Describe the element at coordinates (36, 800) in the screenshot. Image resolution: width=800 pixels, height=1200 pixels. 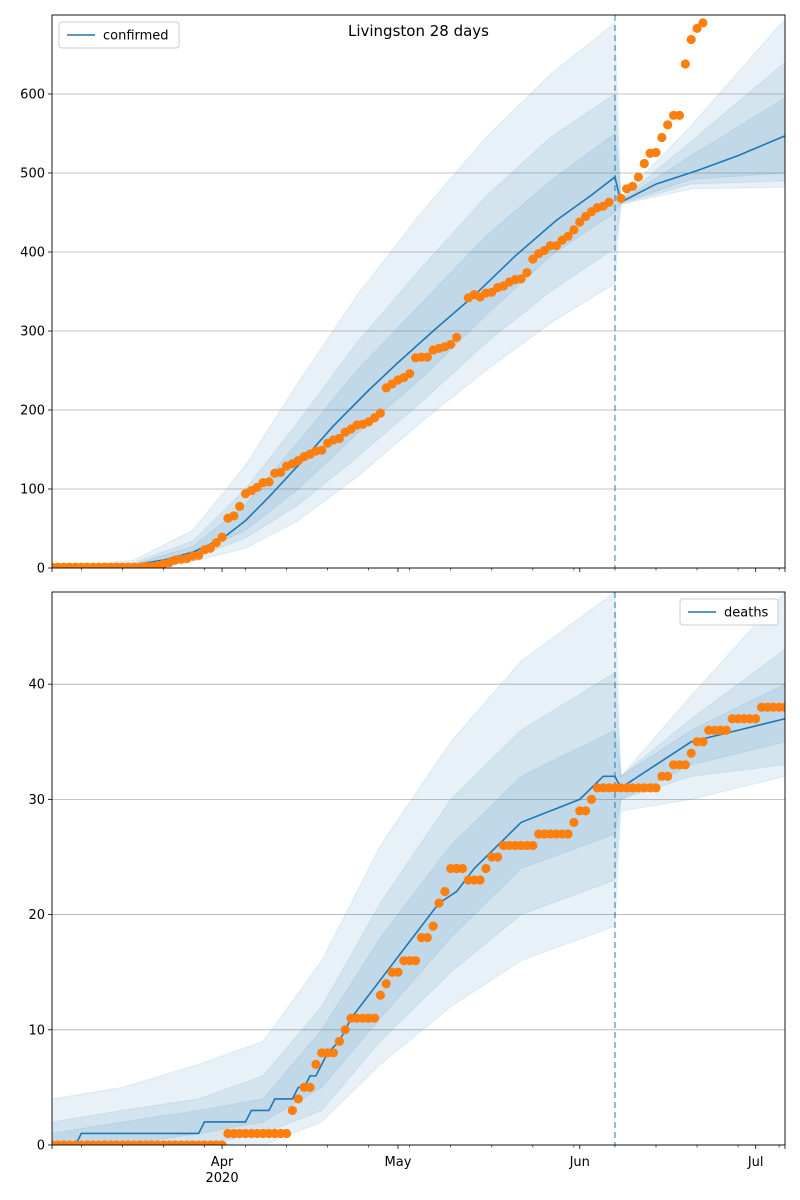
I see `y-tick-label: 30` at that location.